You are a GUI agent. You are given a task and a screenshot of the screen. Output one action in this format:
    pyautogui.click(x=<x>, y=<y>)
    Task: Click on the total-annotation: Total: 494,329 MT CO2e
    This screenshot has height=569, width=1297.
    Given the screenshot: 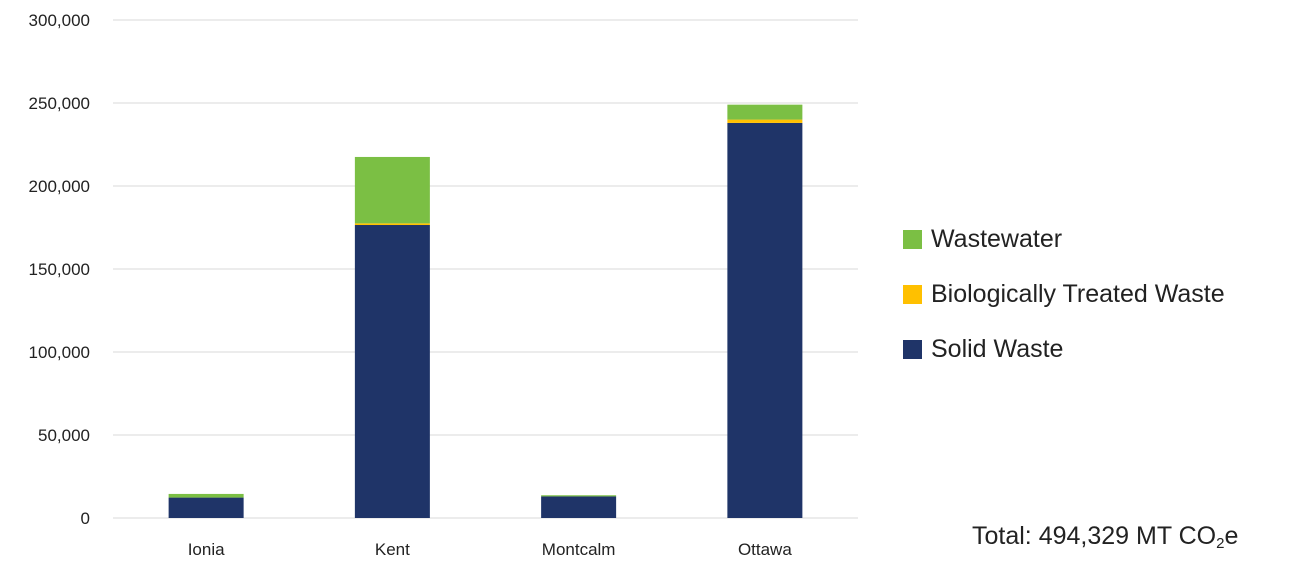 What is the action you would take?
    pyautogui.click(x=1105, y=537)
    